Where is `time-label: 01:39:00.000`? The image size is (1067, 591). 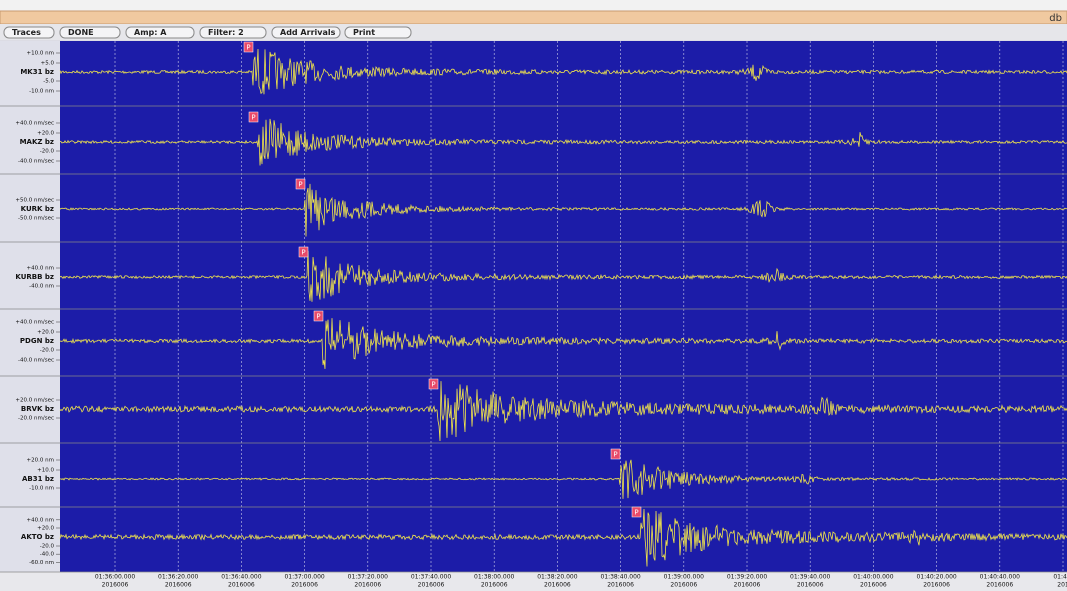 time-label: 01:39:00.000 is located at coordinates (684, 577).